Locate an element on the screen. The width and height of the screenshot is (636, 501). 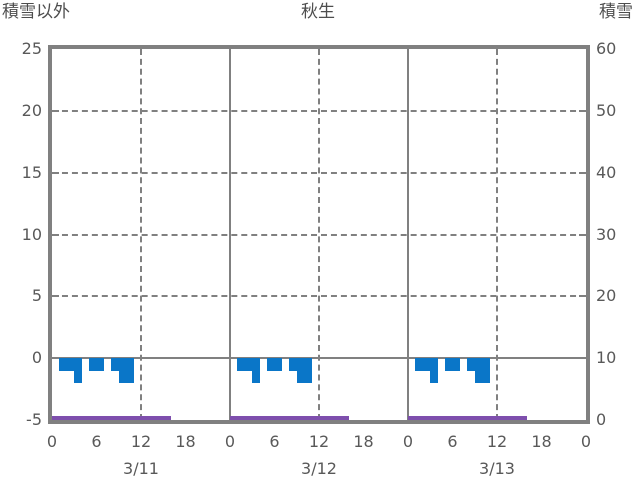
left-axis-tick-label: 0 is located at coordinates (36, 358).